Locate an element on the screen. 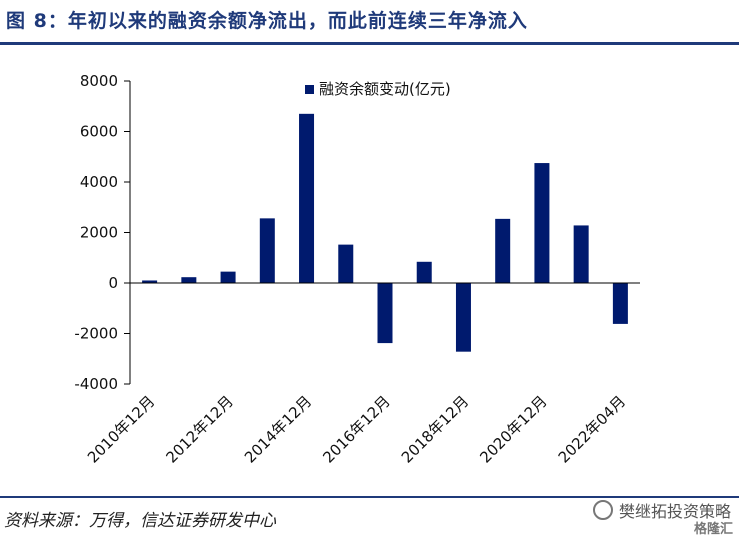  bar-2016年12月 is located at coordinates (385, 313).